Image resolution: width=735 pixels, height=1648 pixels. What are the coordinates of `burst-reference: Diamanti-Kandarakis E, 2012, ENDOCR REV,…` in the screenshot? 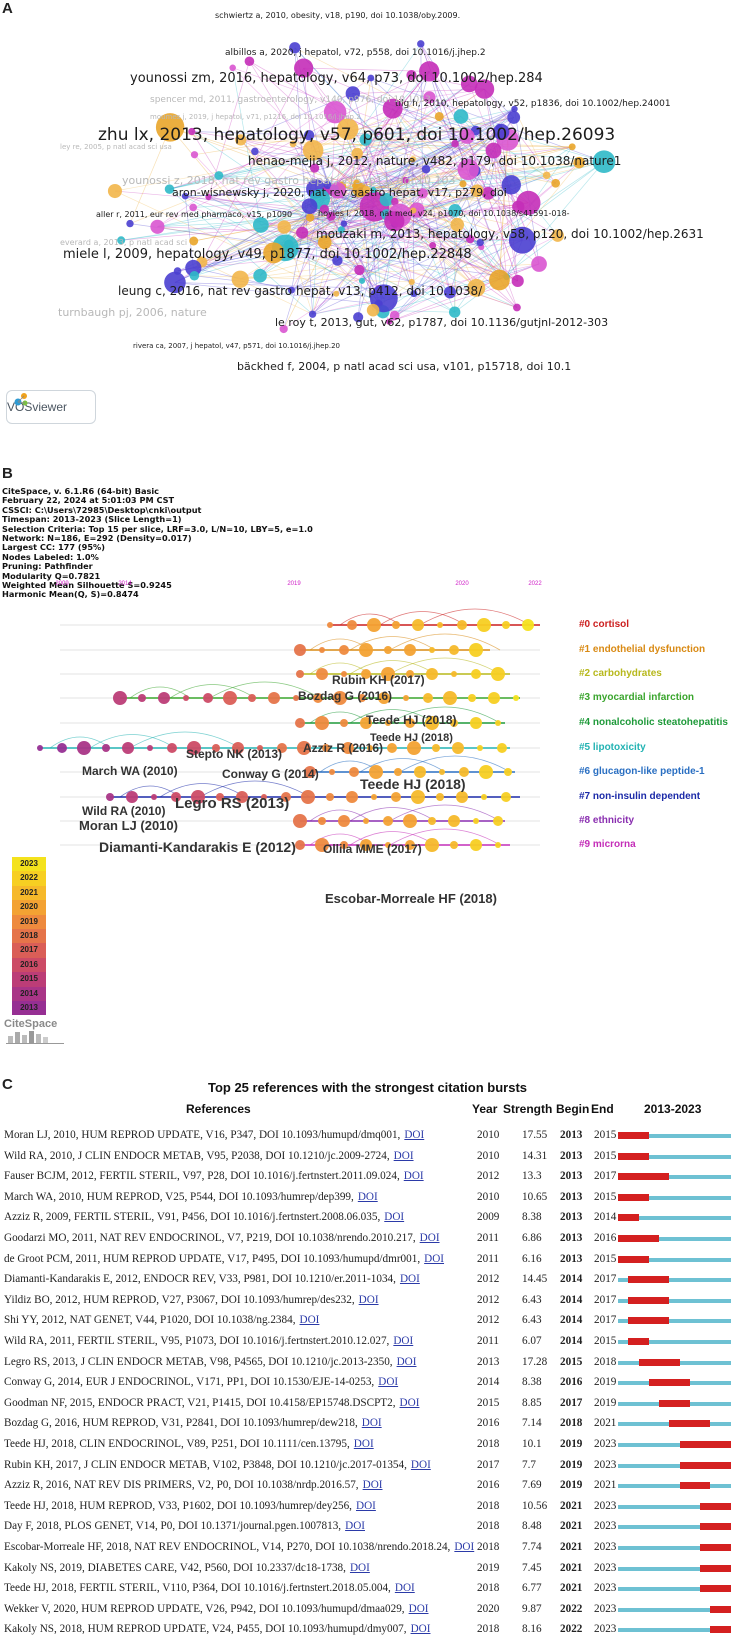 It's located at (212, 1279).